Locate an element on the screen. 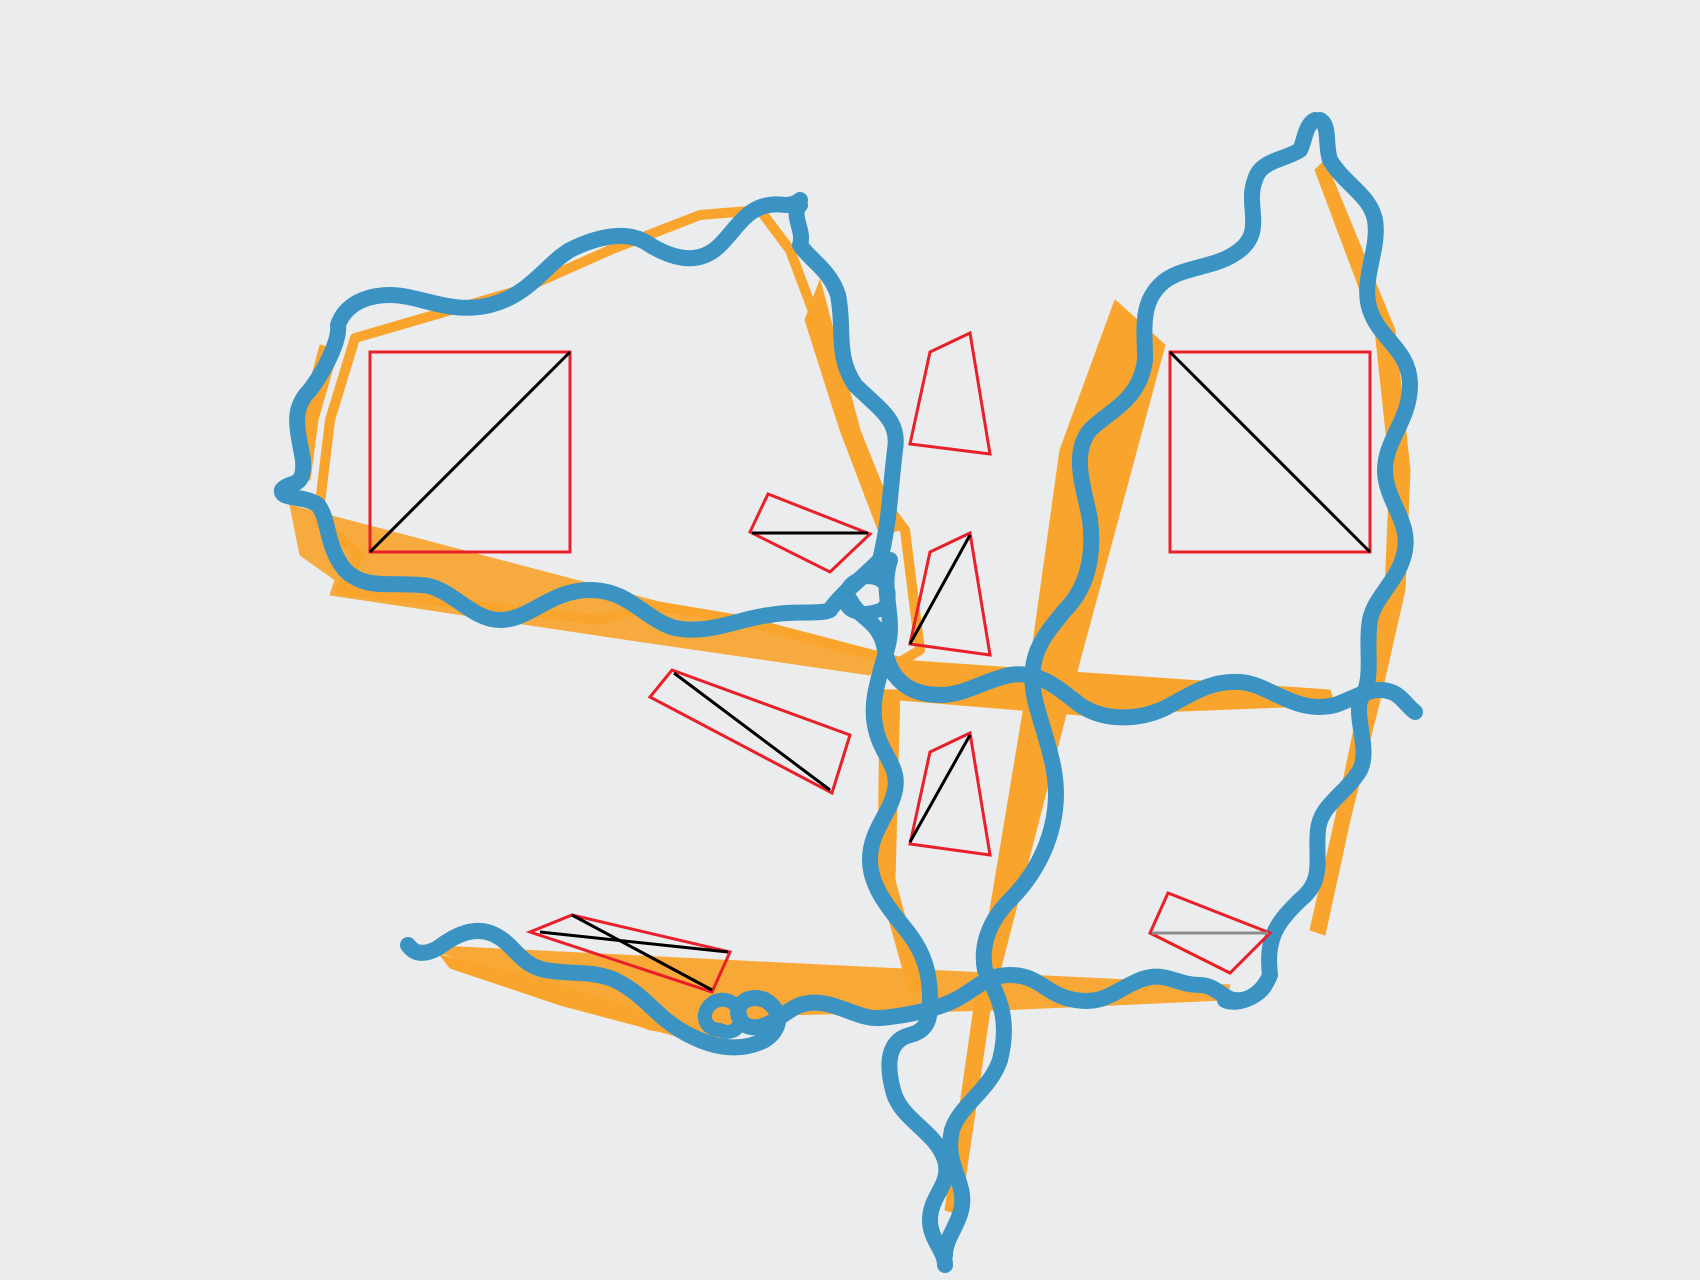  marker-quad-tilted-long-diagonal is located at coordinates (752, 731).